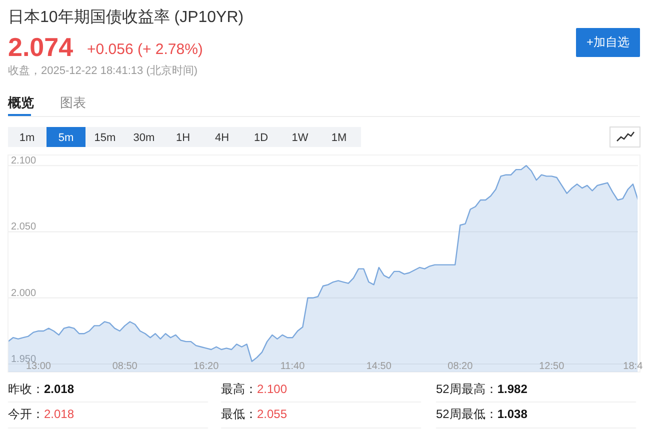  What do you see at coordinates (145, 49) in the screenshot?
I see `annotation: +0.056 (+ 2.78%)` at bounding box center [145, 49].